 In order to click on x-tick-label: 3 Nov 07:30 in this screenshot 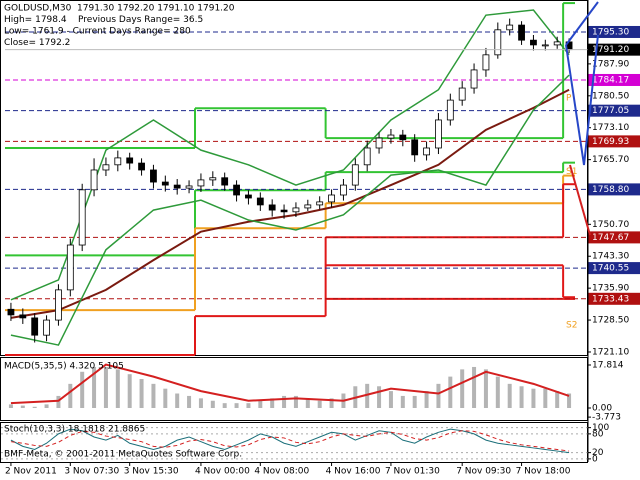, I will do `click(91, 472)`.